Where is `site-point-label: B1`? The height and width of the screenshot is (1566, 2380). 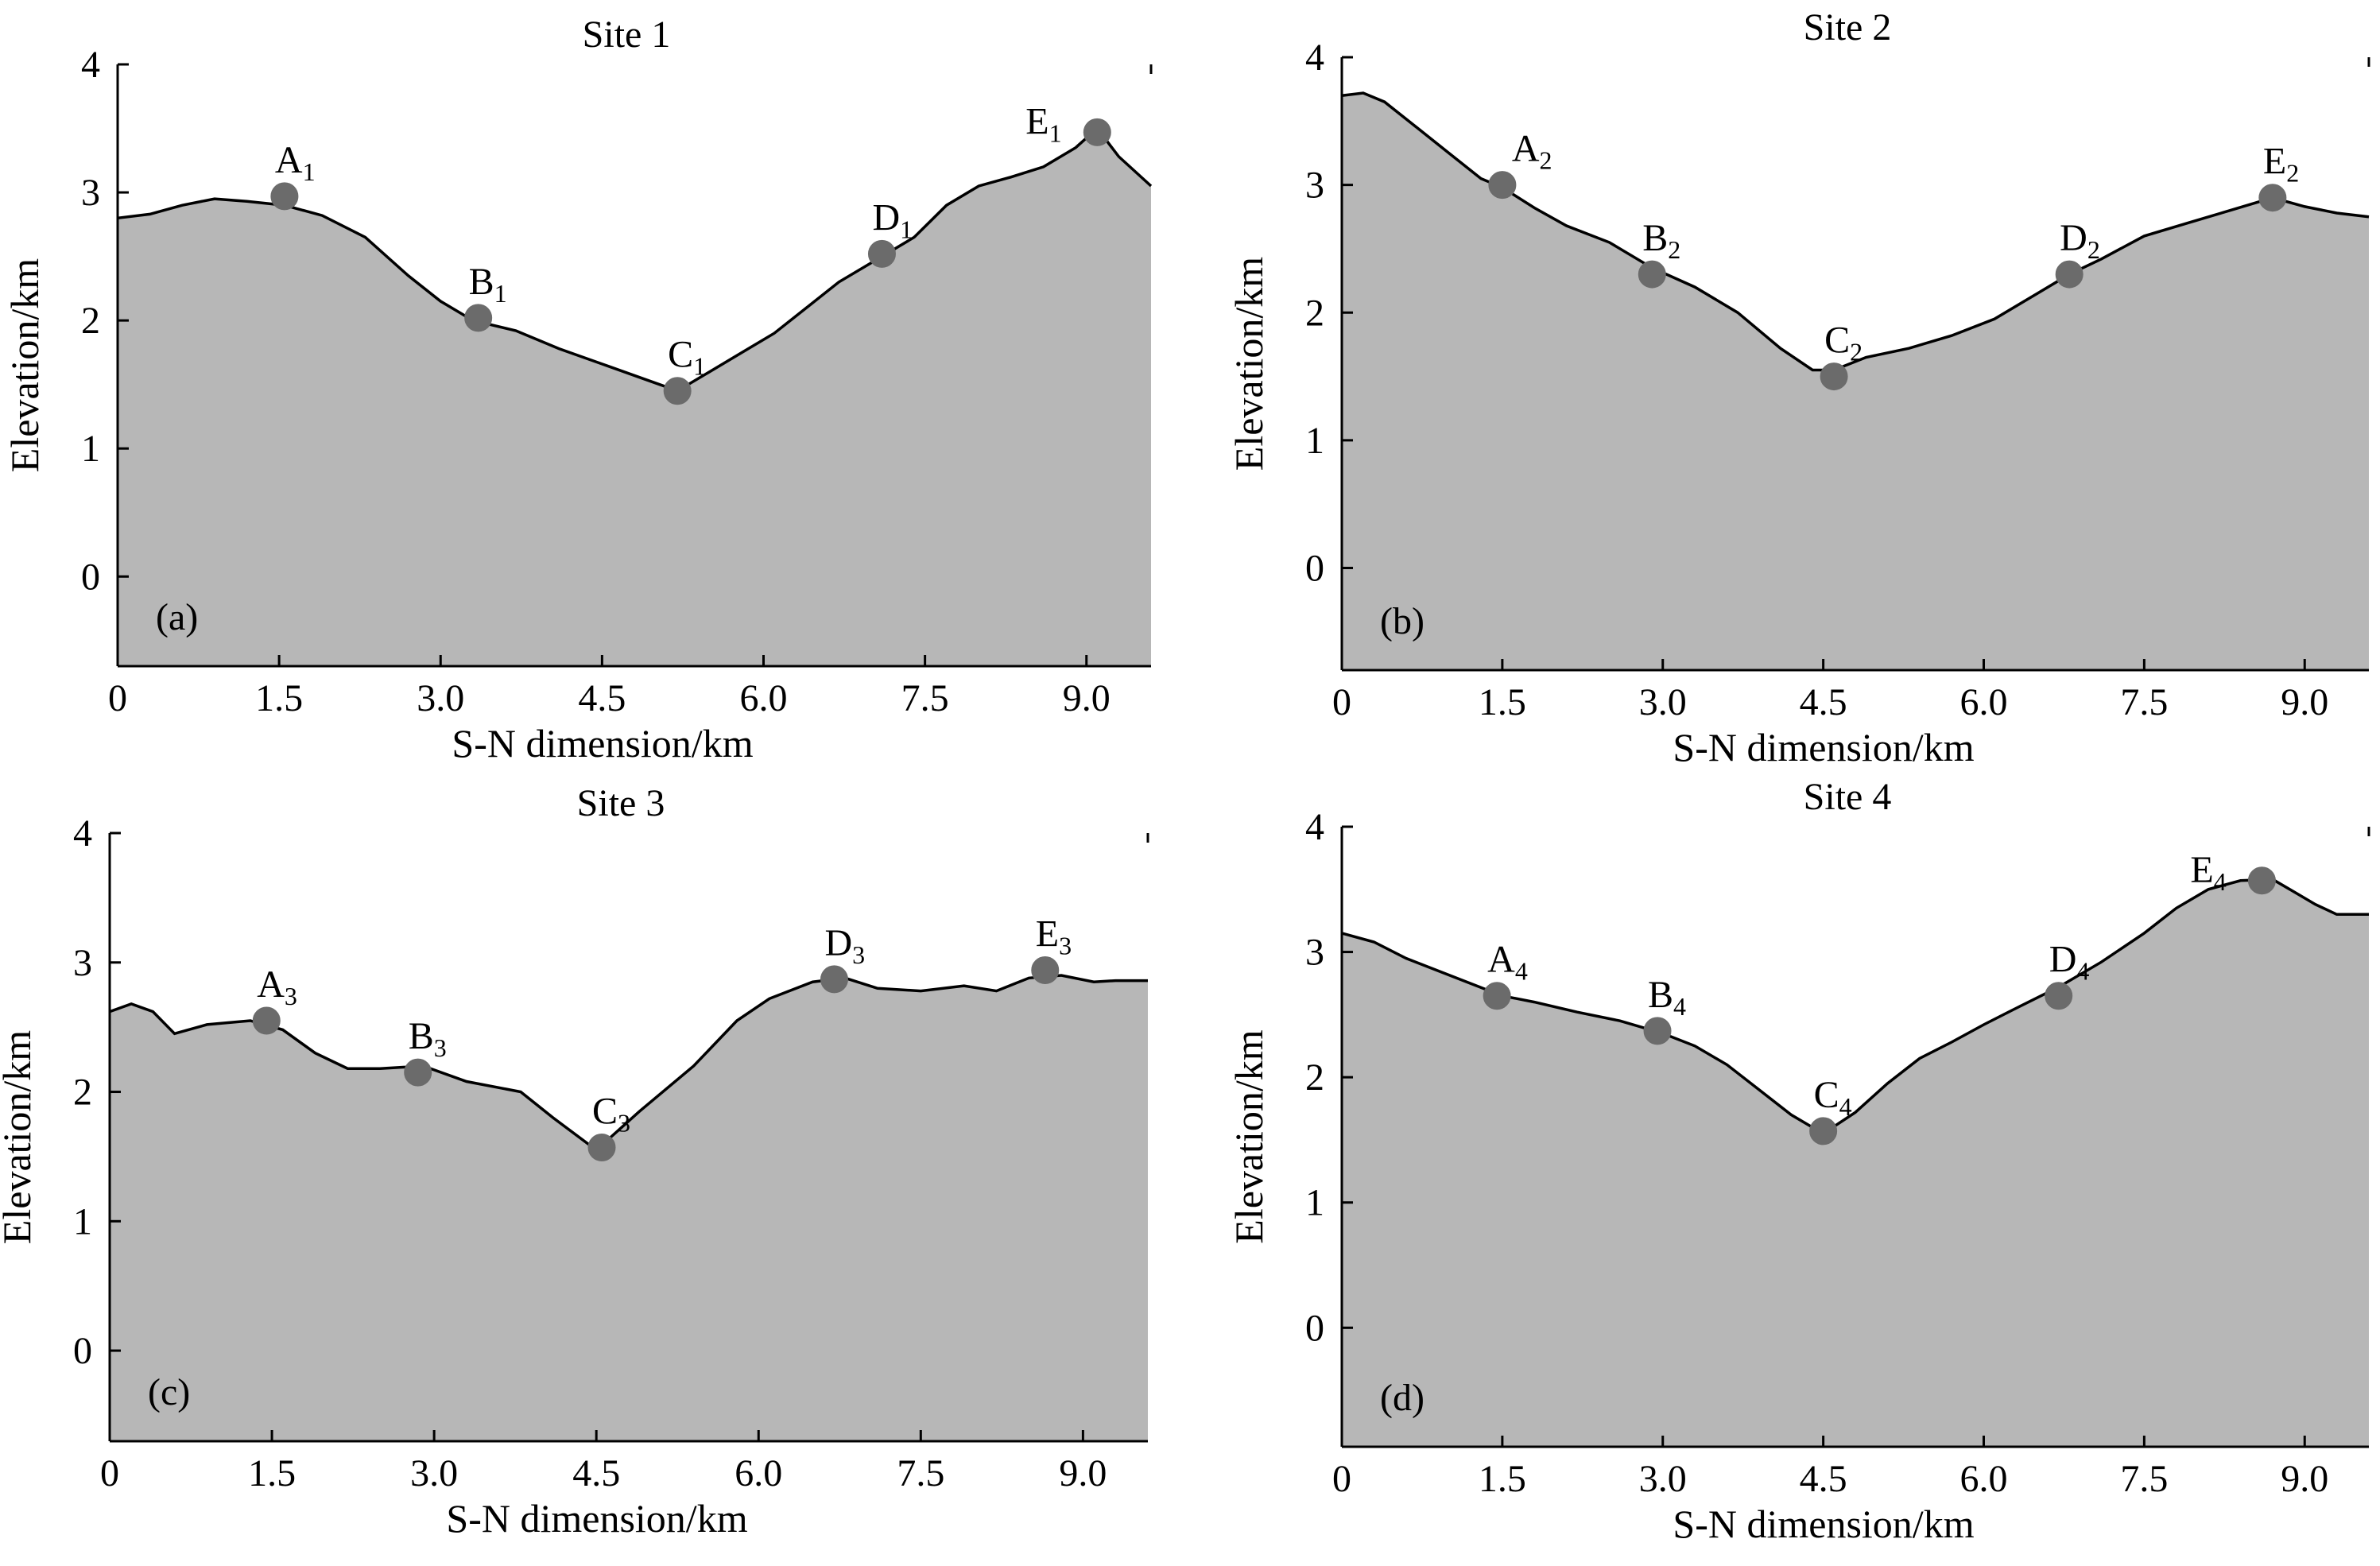
site-point-label: B1 is located at coordinates (488, 285).